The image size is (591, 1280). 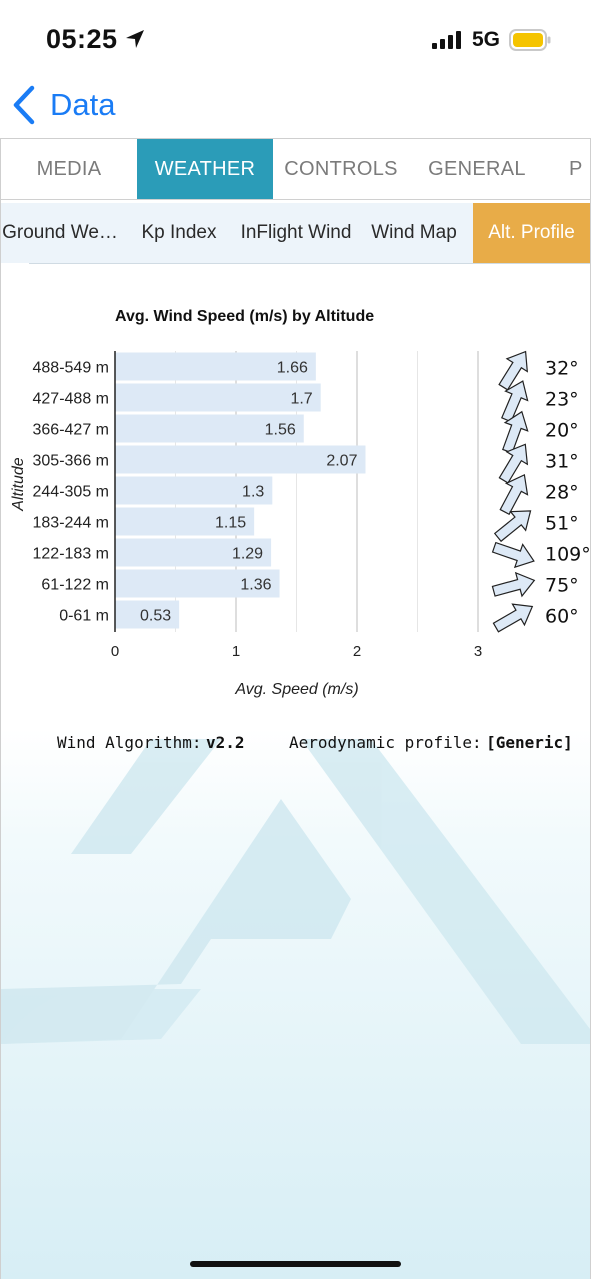 What do you see at coordinates (280, 430) in the screenshot?
I see `bar-value-label: 1.56` at bounding box center [280, 430].